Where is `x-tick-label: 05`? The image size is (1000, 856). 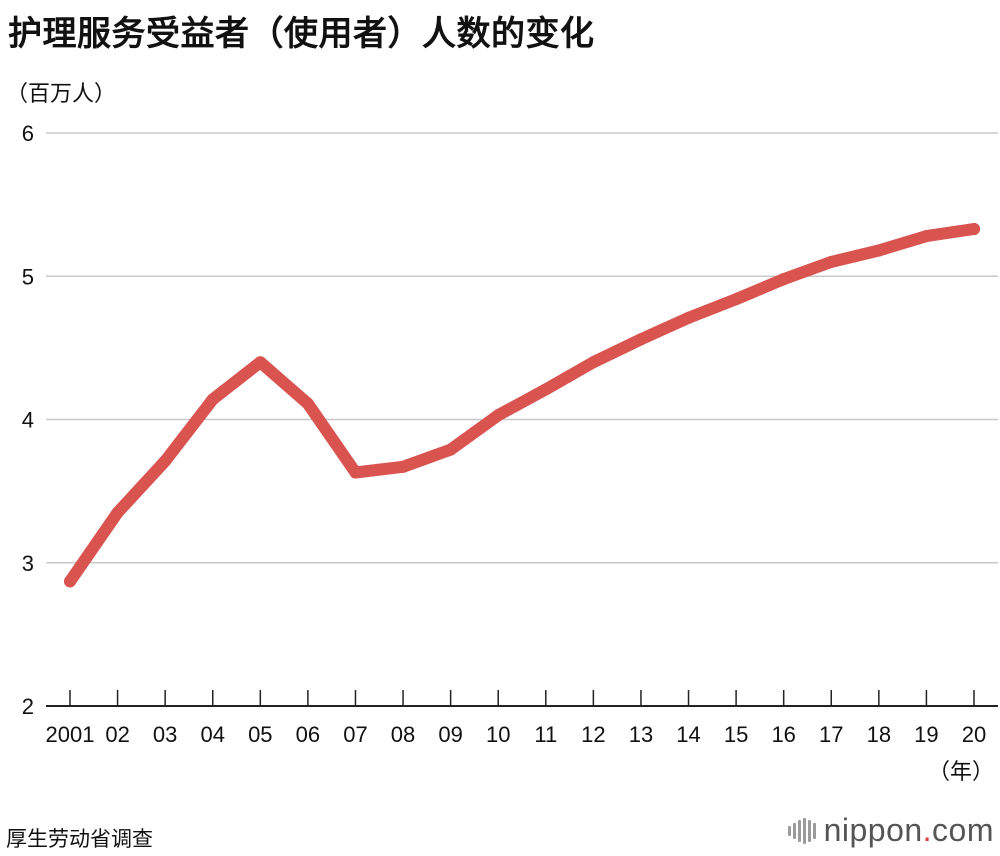 x-tick-label: 05 is located at coordinates (260, 734).